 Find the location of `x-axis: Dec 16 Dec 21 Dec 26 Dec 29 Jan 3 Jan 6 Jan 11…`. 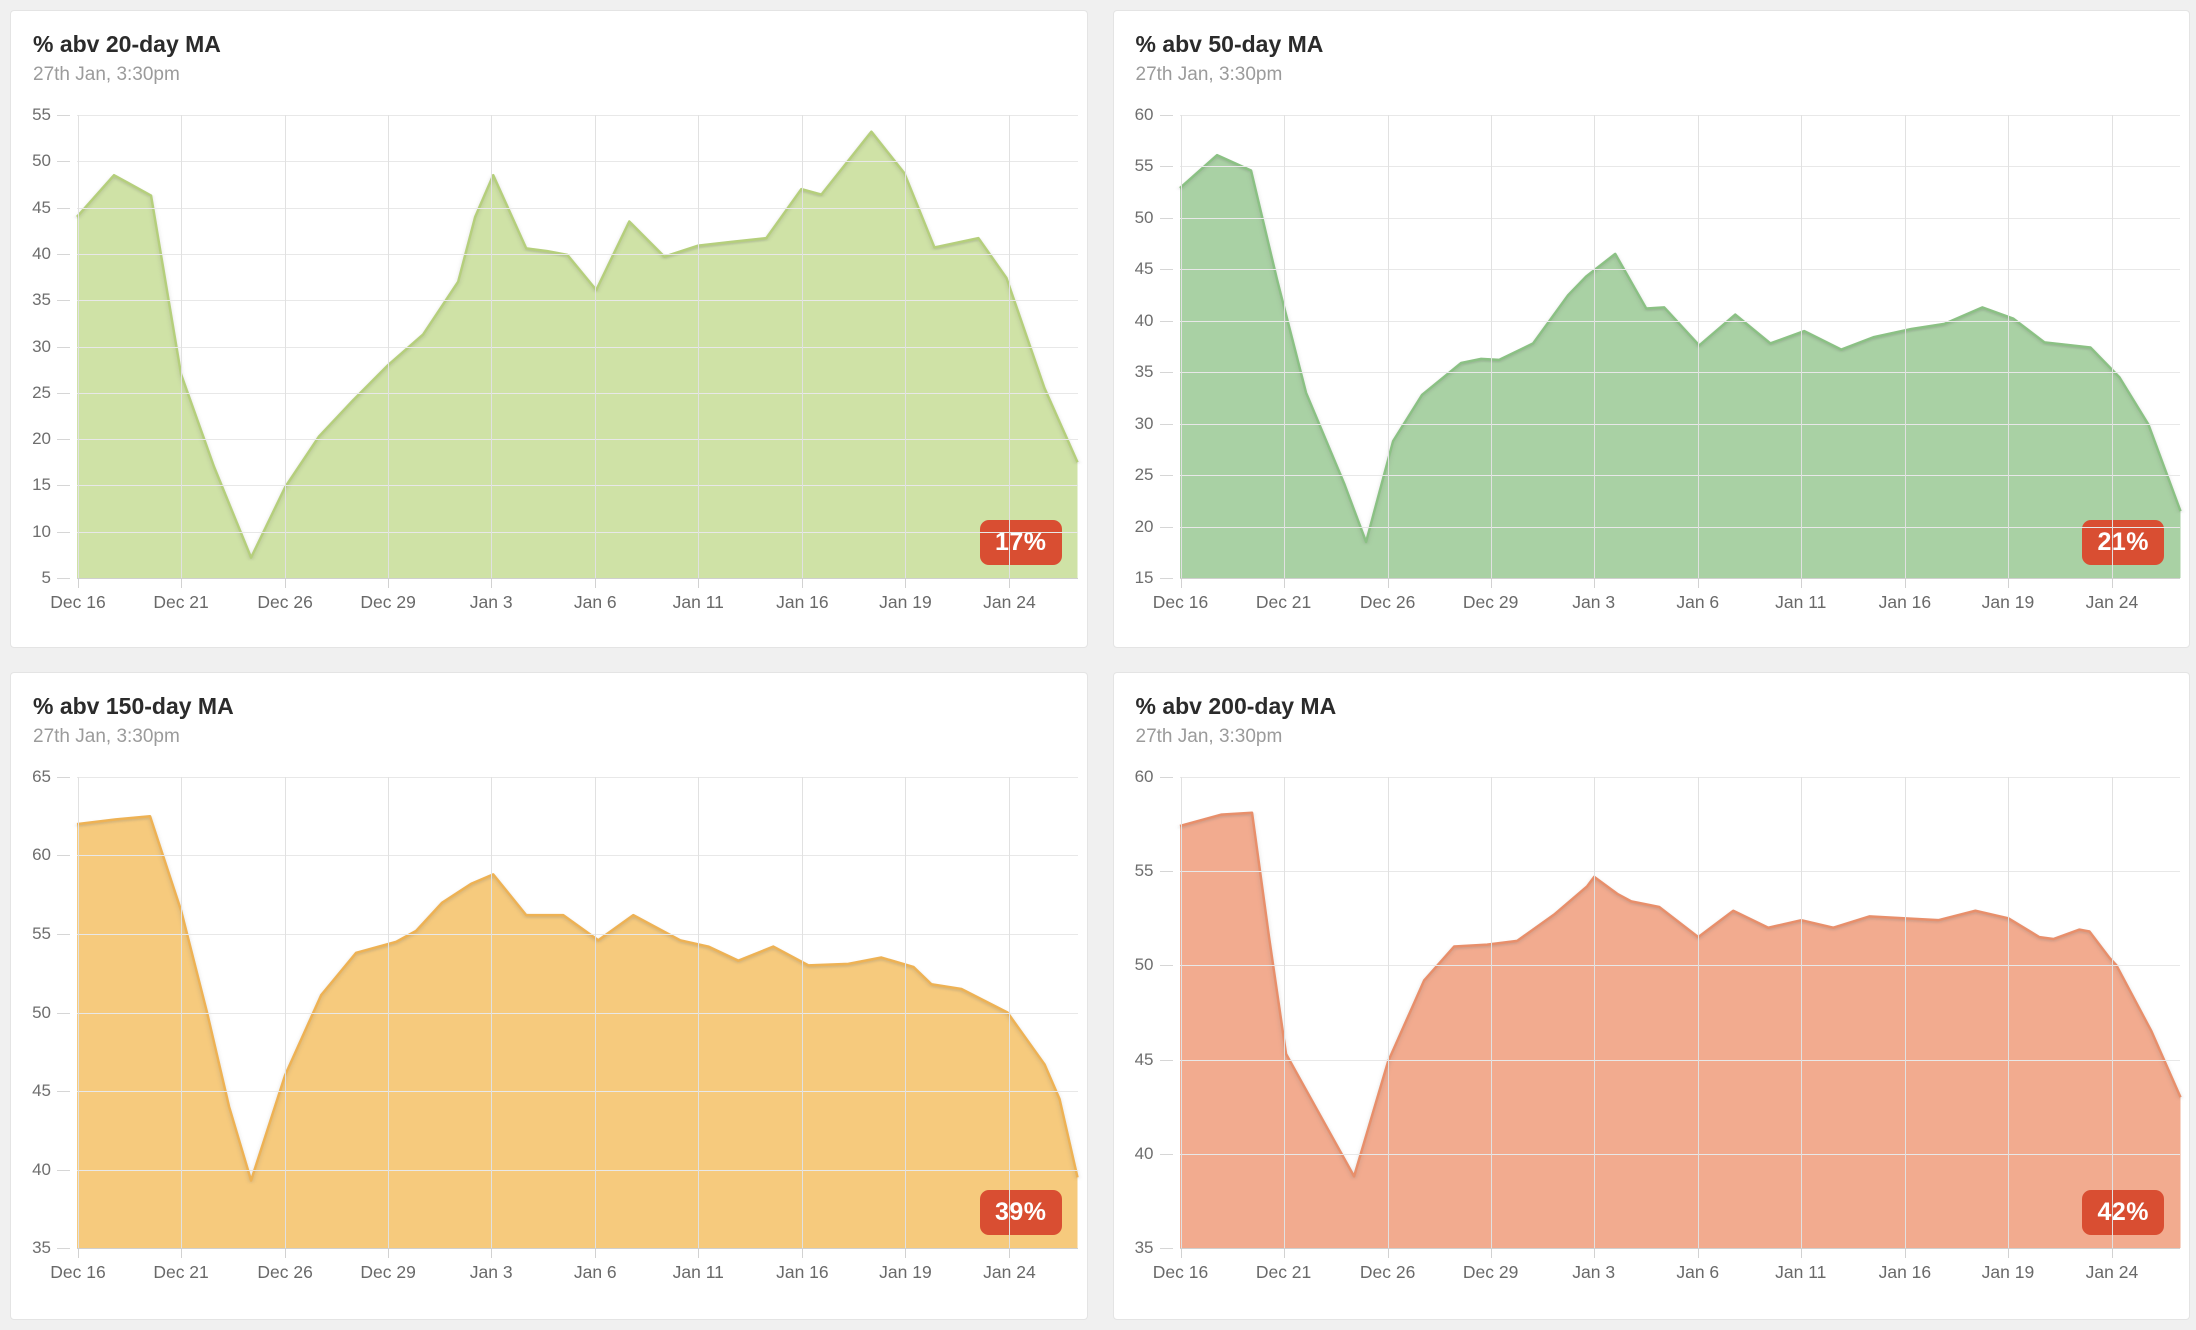

x-axis: Dec 16 Dec 21 Dec 26 Dec 29 Jan 3 Jan 6 Jan 11… is located at coordinates (564, 1271).